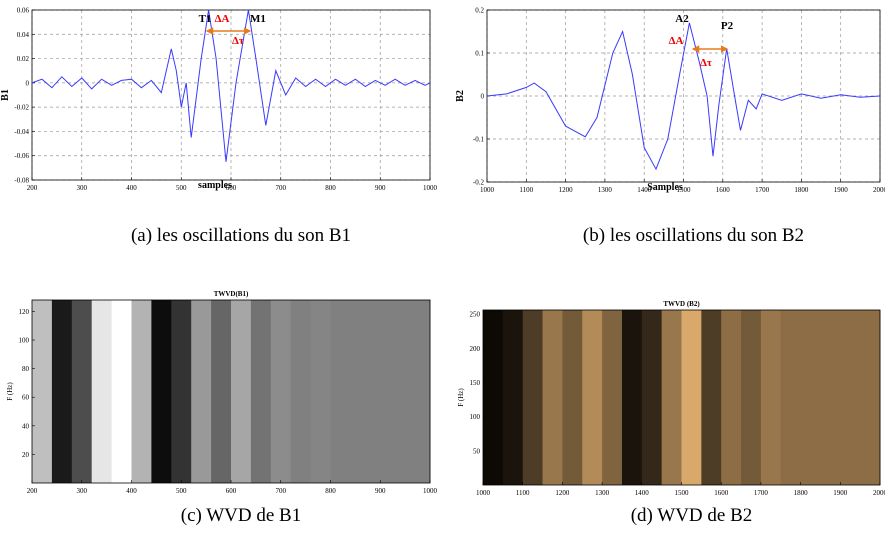  I want to click on x-axis-label: Samples, so click(665, 187).